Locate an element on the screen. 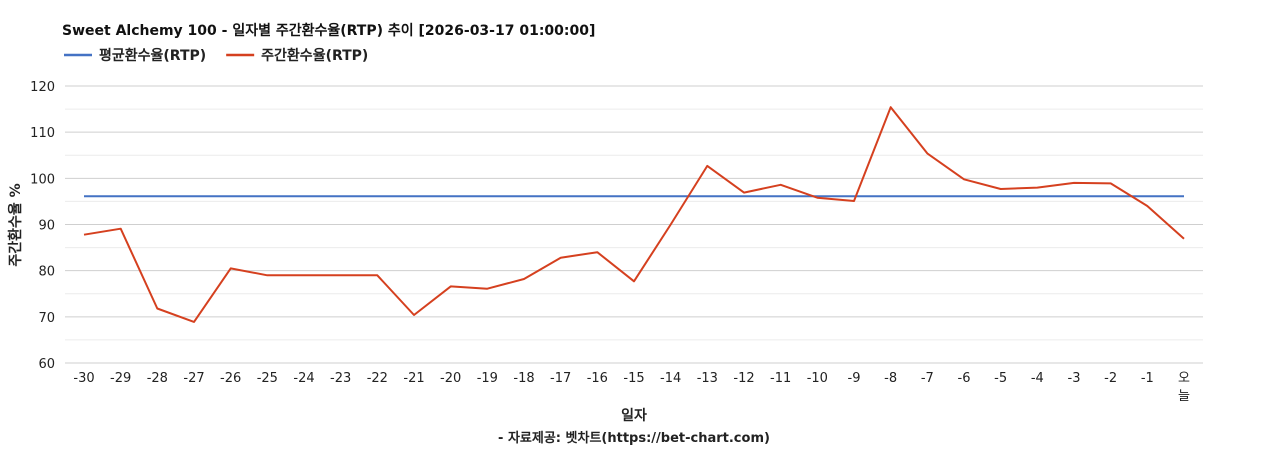  x-tick-label: -10 is located at coordinates (817, 378).